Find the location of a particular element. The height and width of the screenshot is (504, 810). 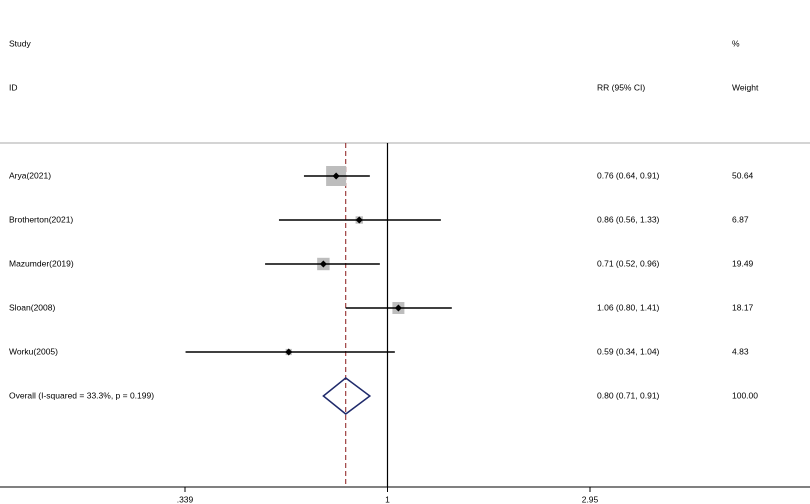

overall-diamond is located at coordinates (347, 396).